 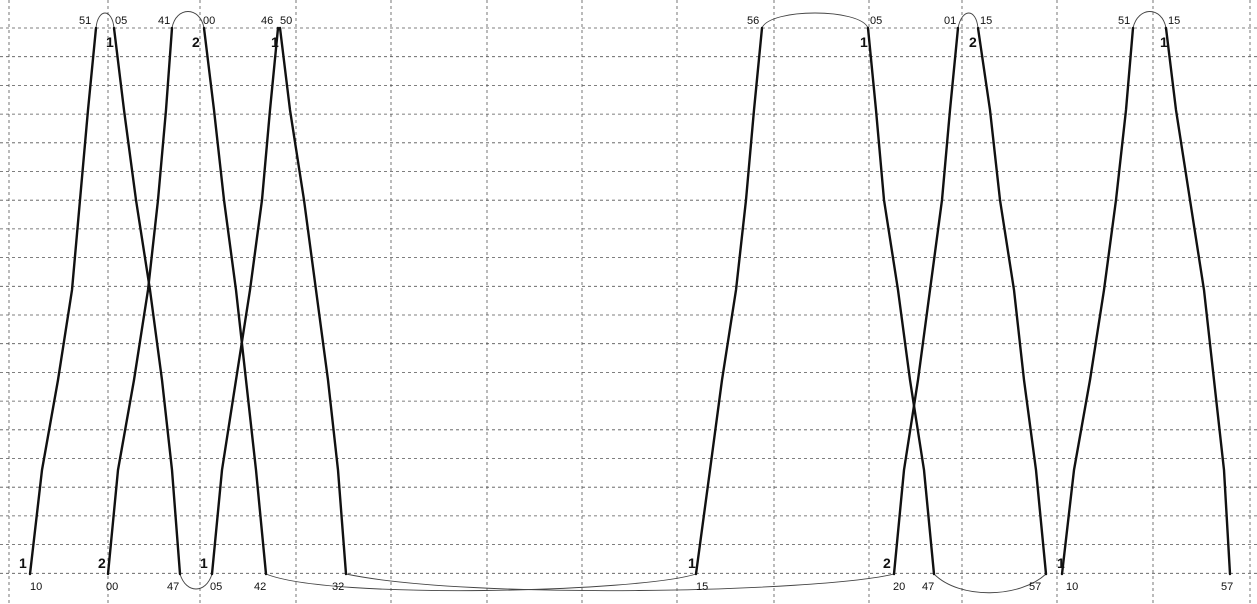 What do you see at coordinates (899, 587) in the screenshot?
I see `bottom-time-label: 20` at bounding box center [899, 587].